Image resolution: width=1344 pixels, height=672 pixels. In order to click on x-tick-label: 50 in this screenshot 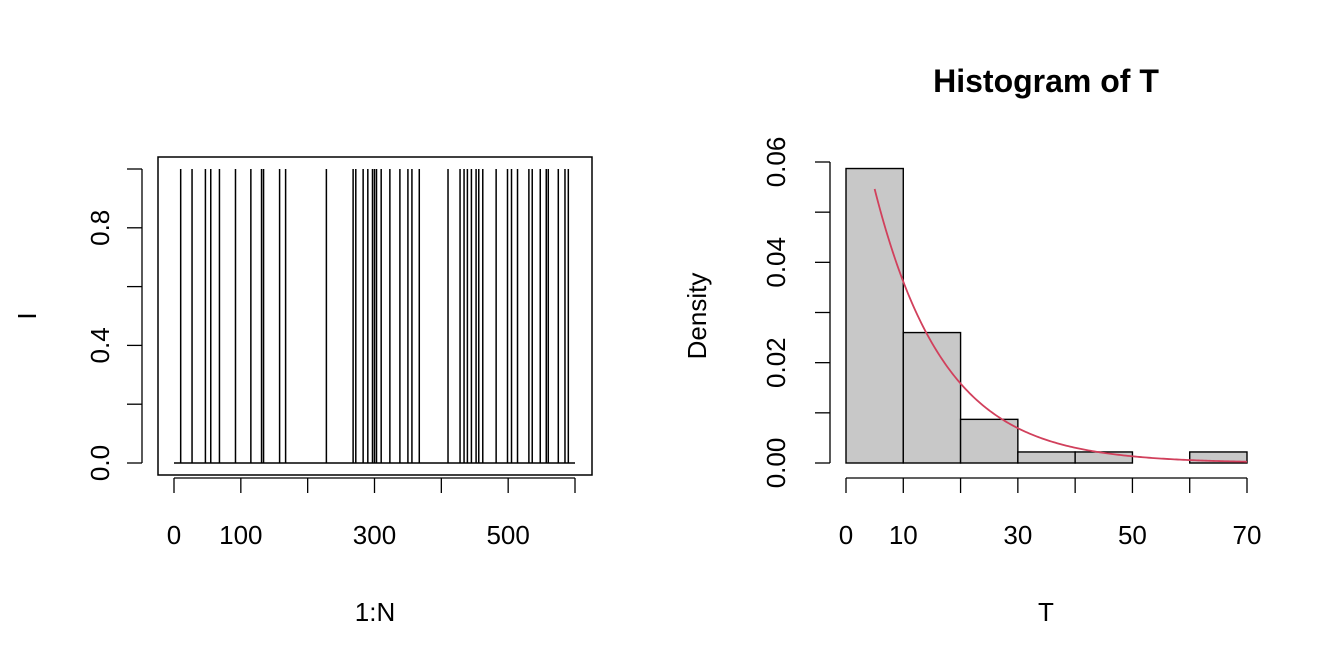, I will do `click(1132, 535)`.